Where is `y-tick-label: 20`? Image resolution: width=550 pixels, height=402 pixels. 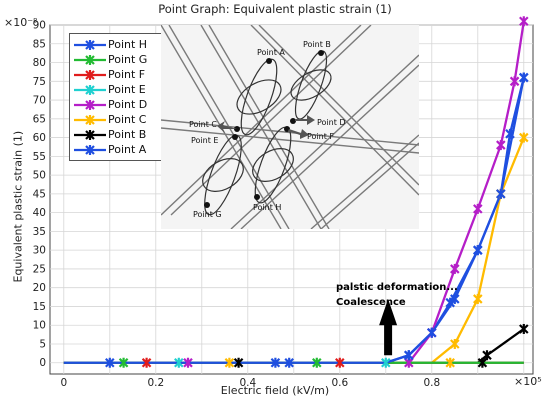 y-tick-label: 20 is located at coordinates (39, 288).